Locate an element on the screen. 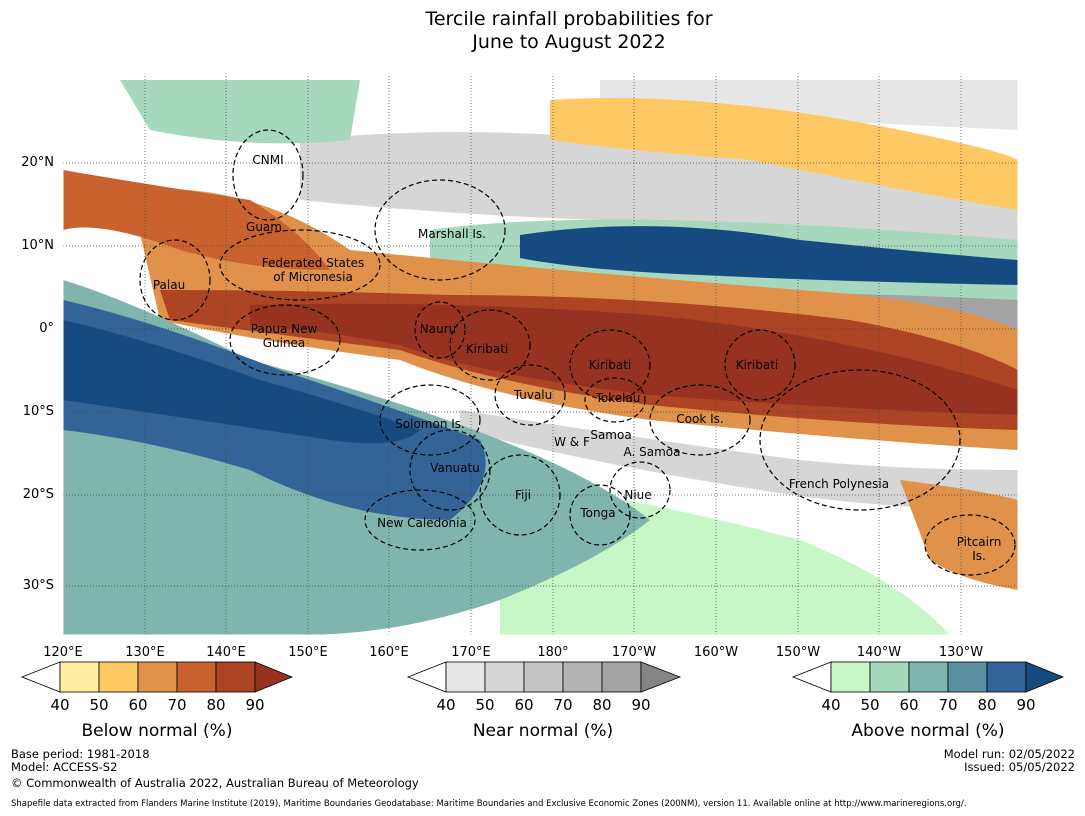 This screenshot has width=1085, height=816. region-label: Pitcairn Is. is located at coordinates (979, 549).